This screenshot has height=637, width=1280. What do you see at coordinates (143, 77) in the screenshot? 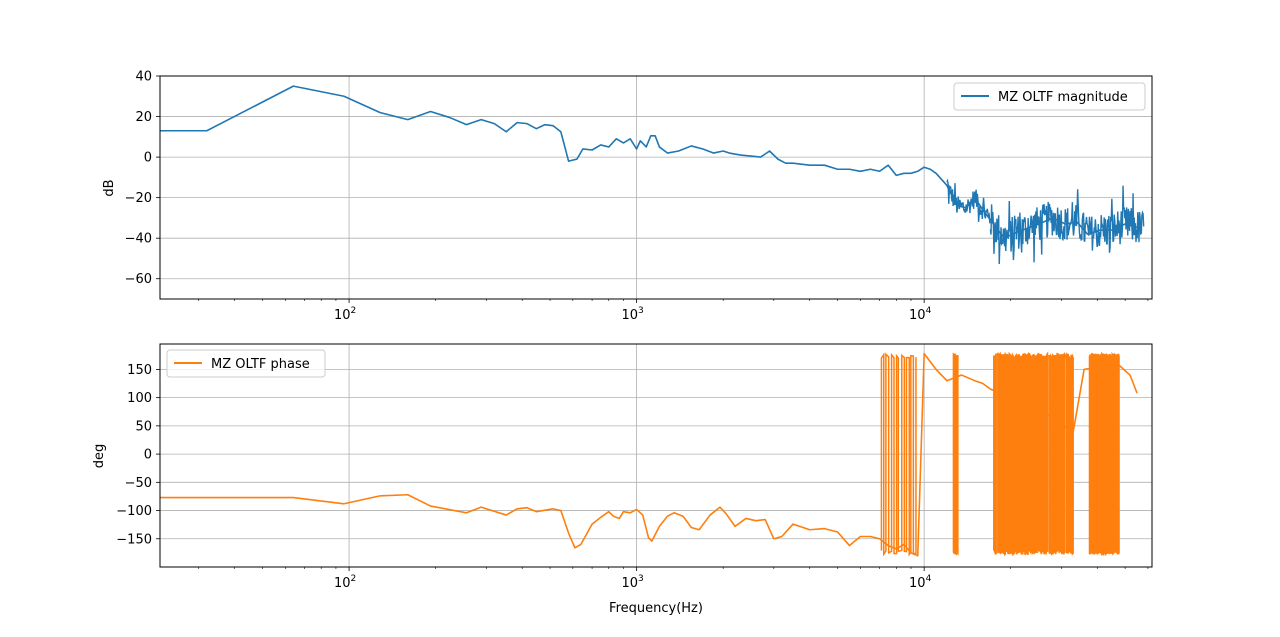
I see `y-tick-label: 40` at bounding box center [143, 77].